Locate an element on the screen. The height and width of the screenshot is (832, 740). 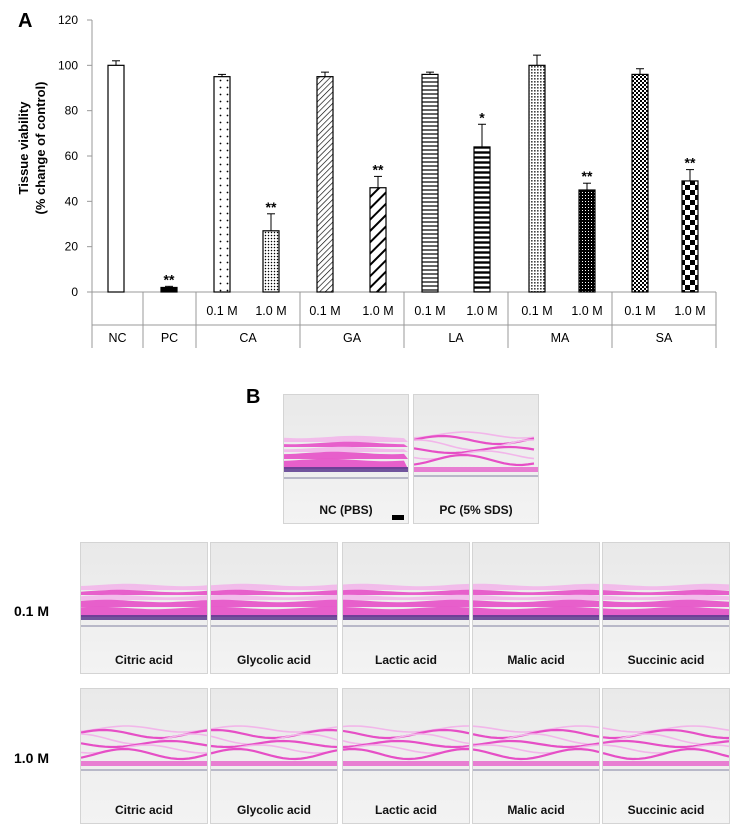
tile-0.1m-4: Succinic acid is located at coordinates (666, 608).